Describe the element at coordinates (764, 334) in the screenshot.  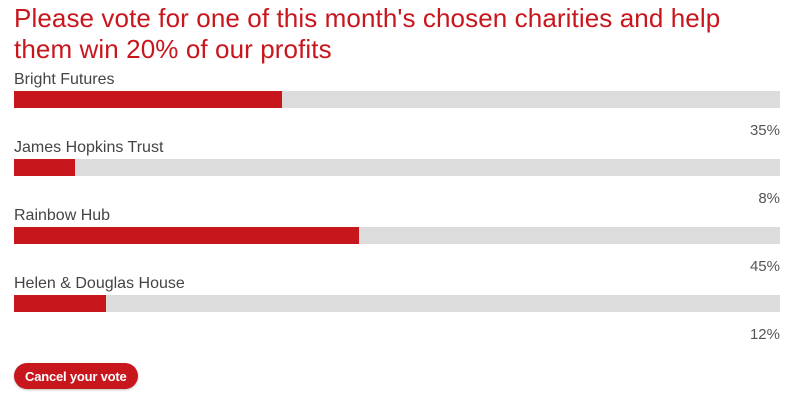
I see `option-percent: 12%` at that location.